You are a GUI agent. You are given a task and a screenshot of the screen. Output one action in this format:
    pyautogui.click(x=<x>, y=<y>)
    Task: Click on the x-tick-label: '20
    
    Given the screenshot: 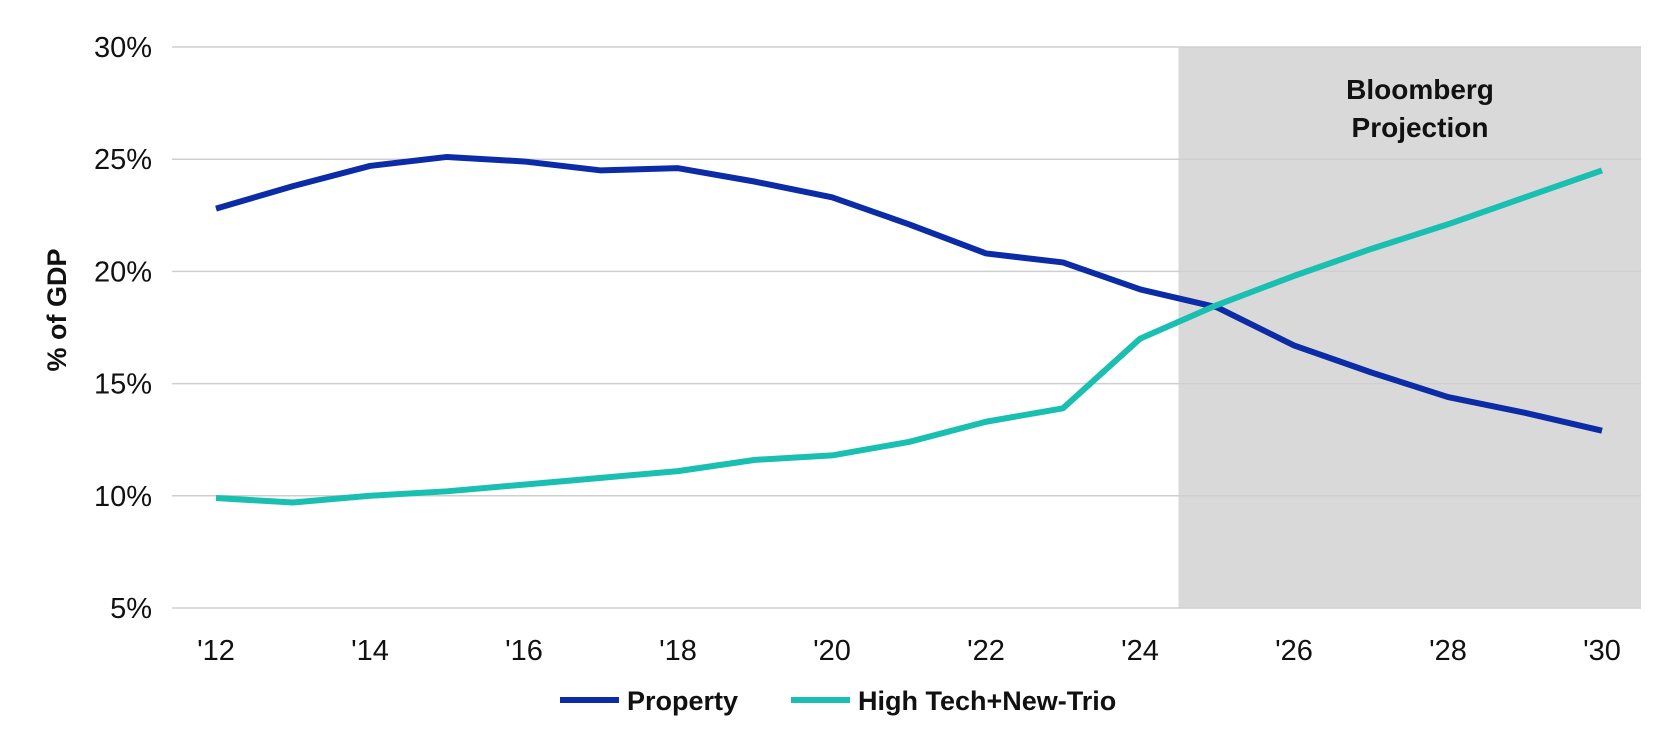 What is the action you would take?
    pyautogui.click(x=832, y=651)
    